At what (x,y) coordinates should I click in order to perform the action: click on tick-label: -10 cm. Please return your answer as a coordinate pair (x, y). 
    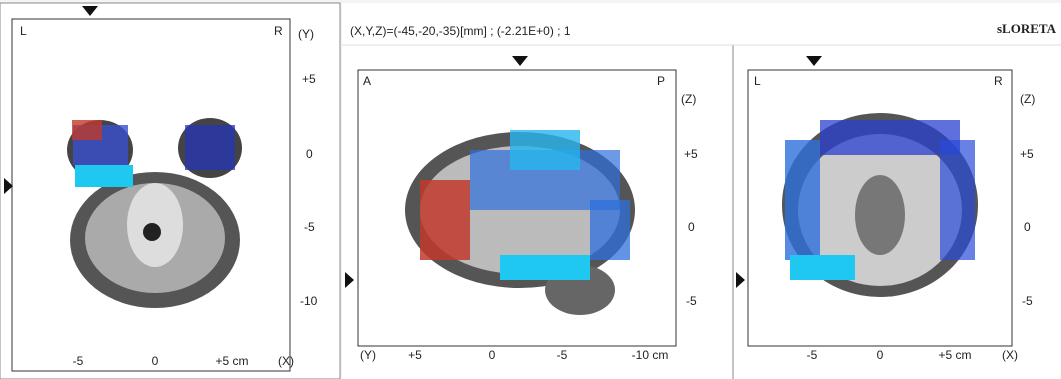
    Looking at the image, I should click on (650, 355).